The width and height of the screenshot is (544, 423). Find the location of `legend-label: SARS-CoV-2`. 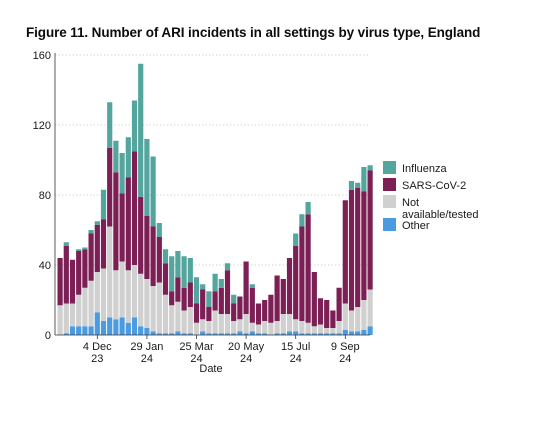

legend-label: SARS-CoV-2 is located at coordinates (434, 186).